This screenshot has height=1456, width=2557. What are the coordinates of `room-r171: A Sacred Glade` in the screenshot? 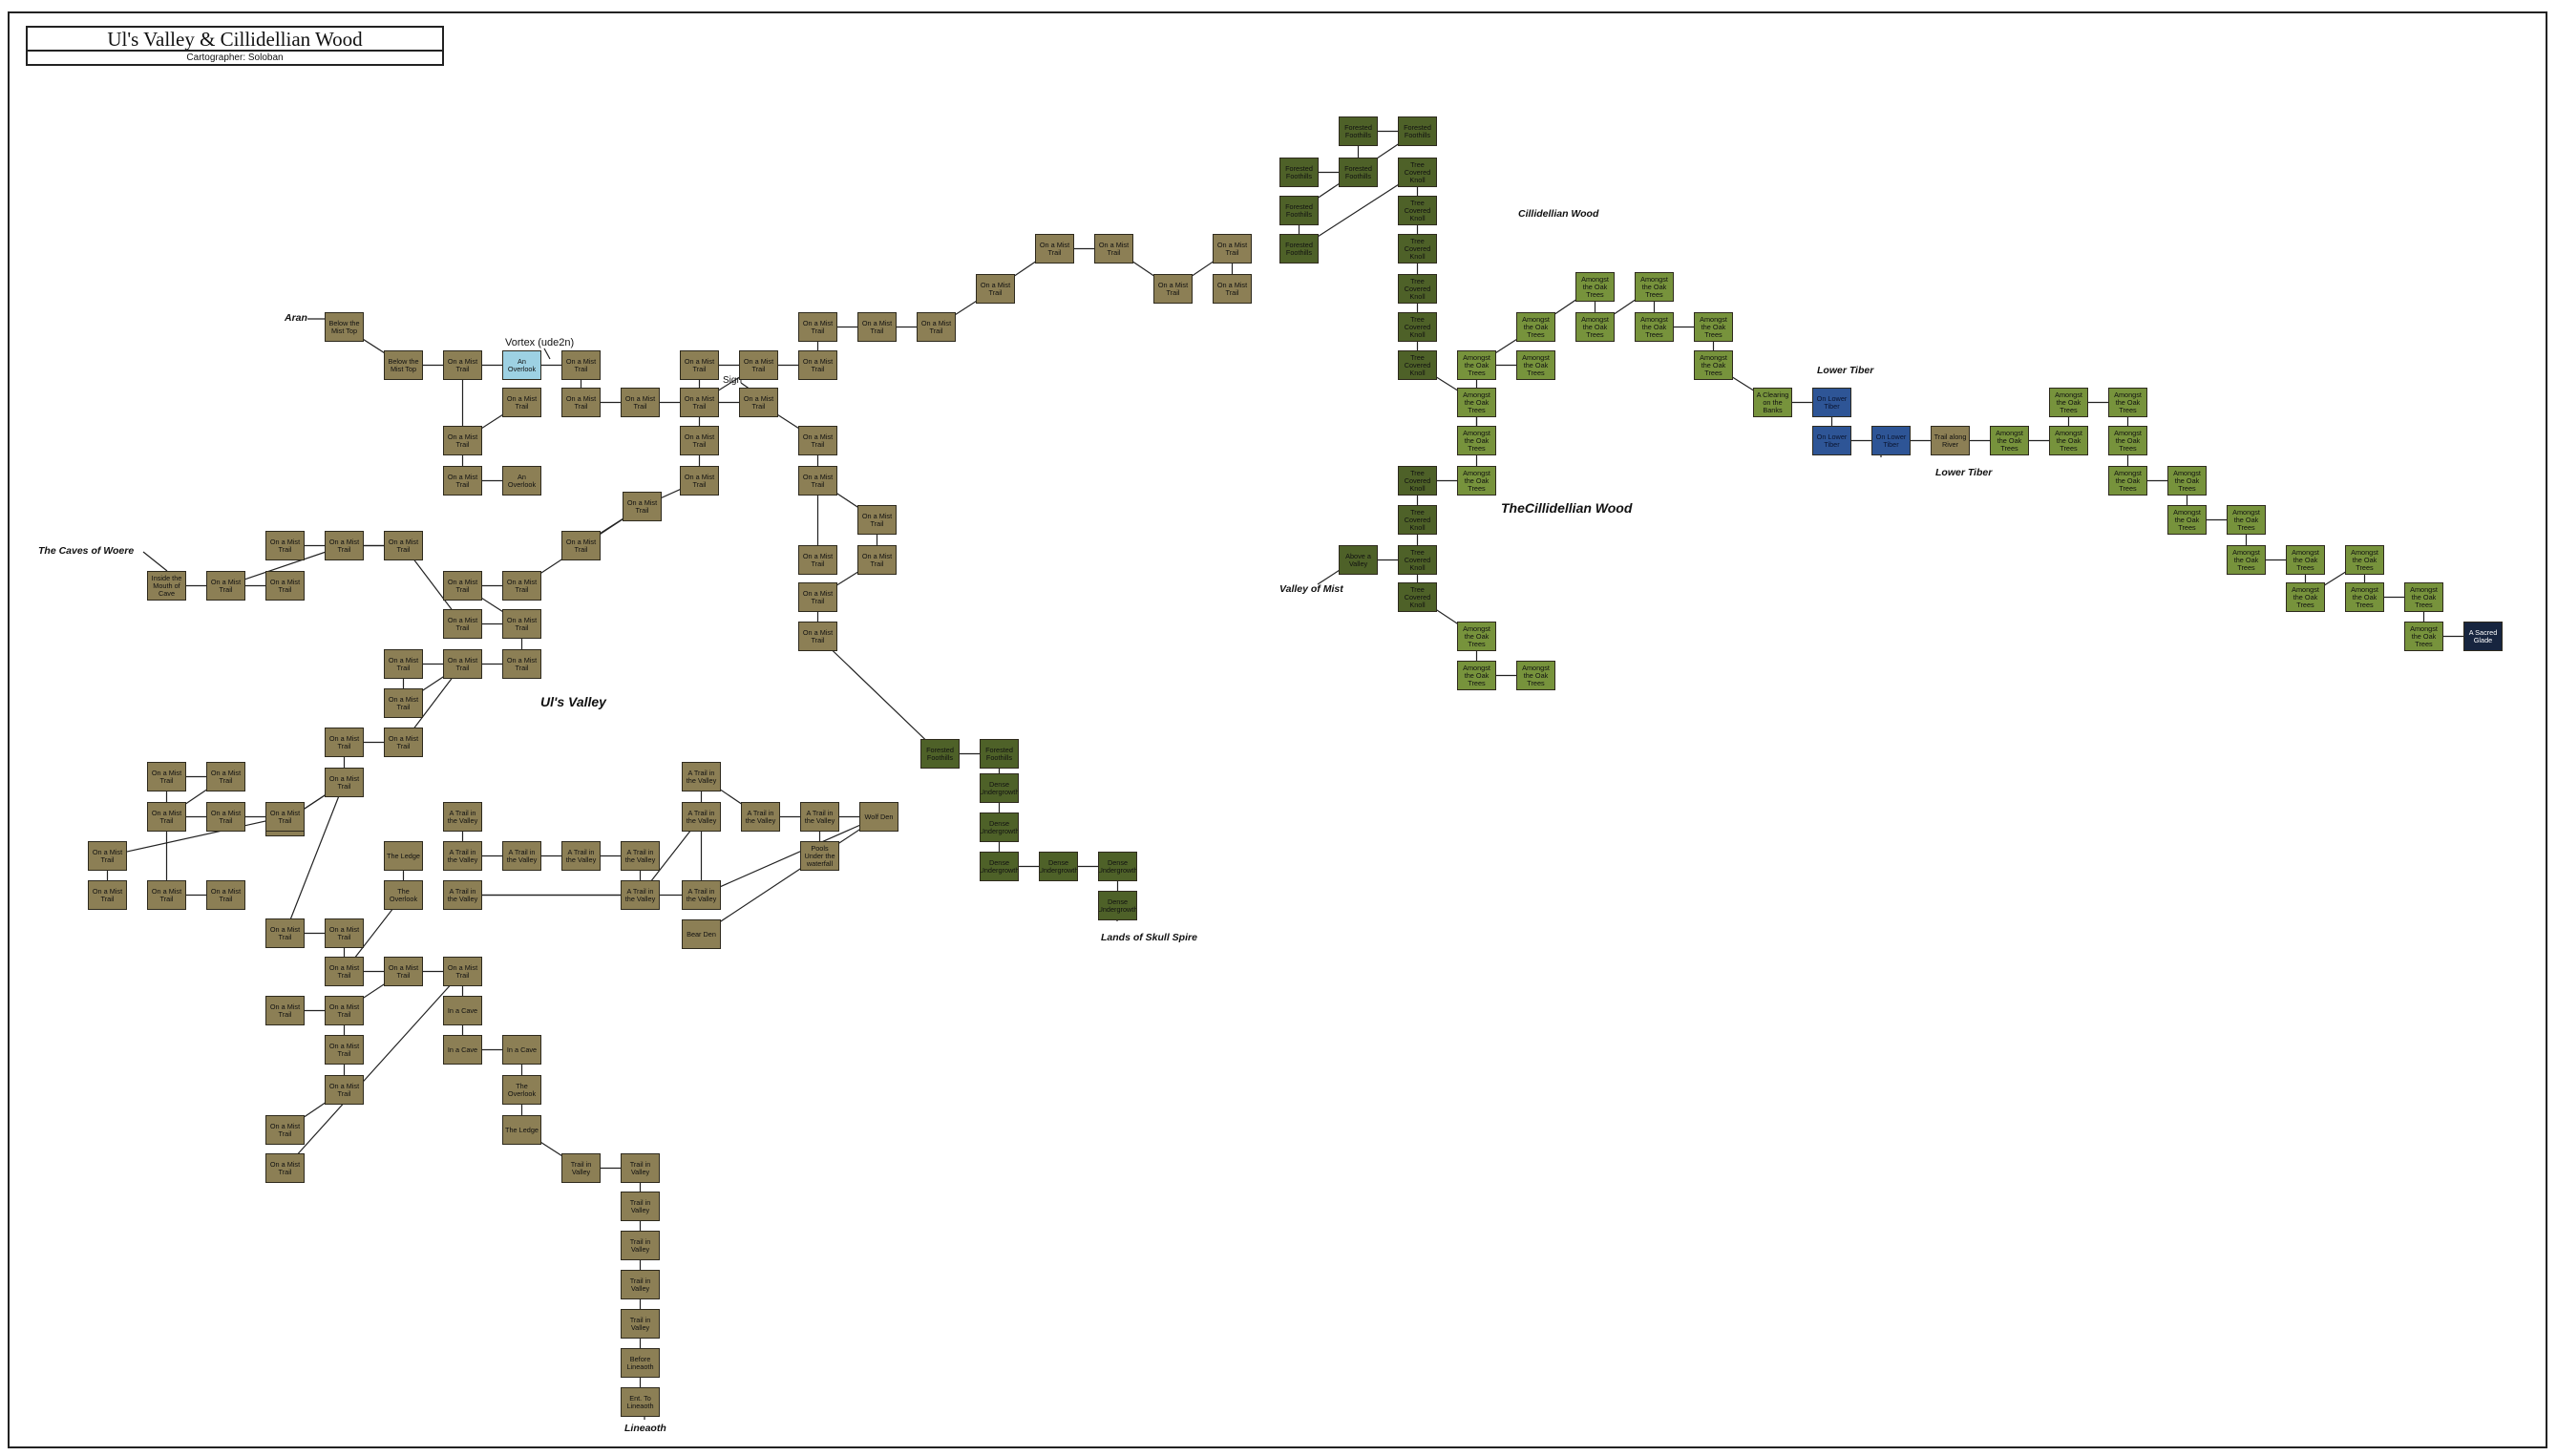 It's located at (2483, 636).